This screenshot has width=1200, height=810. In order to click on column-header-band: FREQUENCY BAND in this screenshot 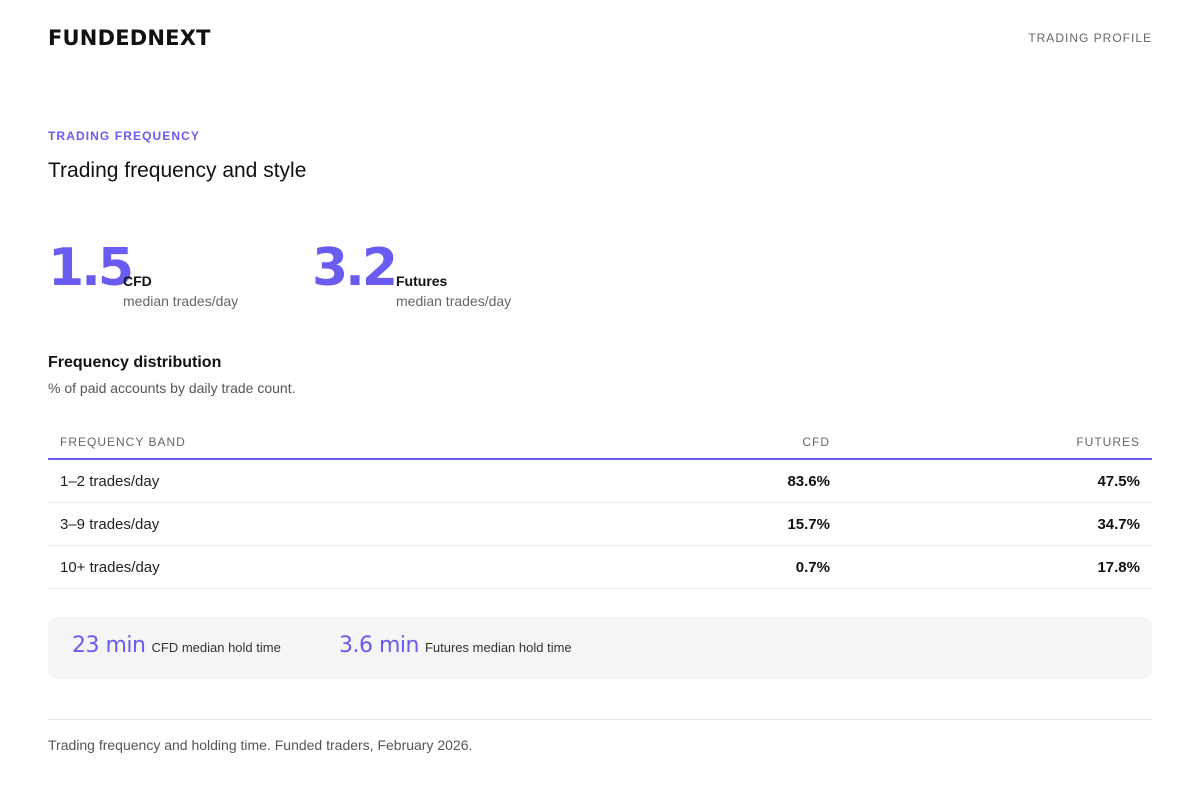, I will do `click(123, 442)`.